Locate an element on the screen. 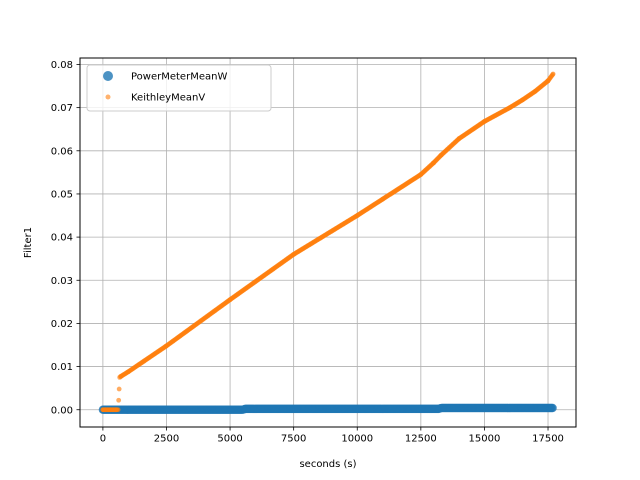 This screenshot has height=480, width=640. x-tick-label: 5000 is located at coordinates (229, 439).